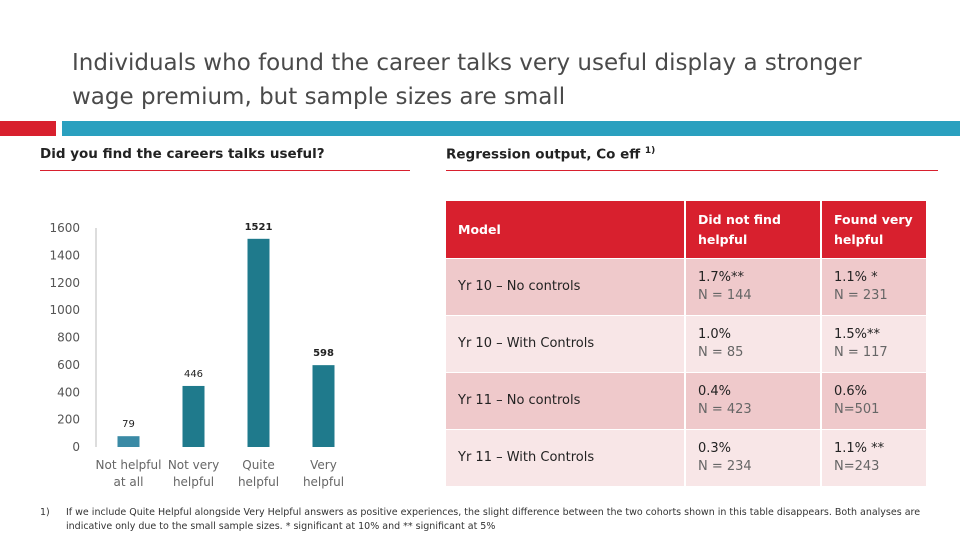 The height and width of the screenshot is (540, 960). I want to click on coef: 0.6%, so click(851, 391).